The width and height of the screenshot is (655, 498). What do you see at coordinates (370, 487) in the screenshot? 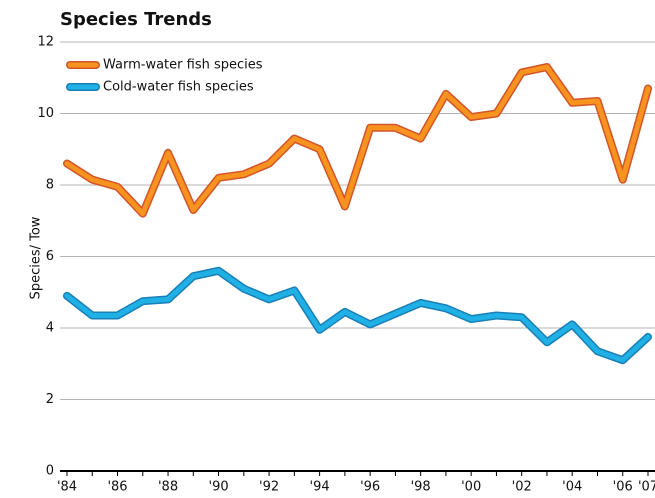
I see `x-tick-label: '96` at bounding box center [370, 487].